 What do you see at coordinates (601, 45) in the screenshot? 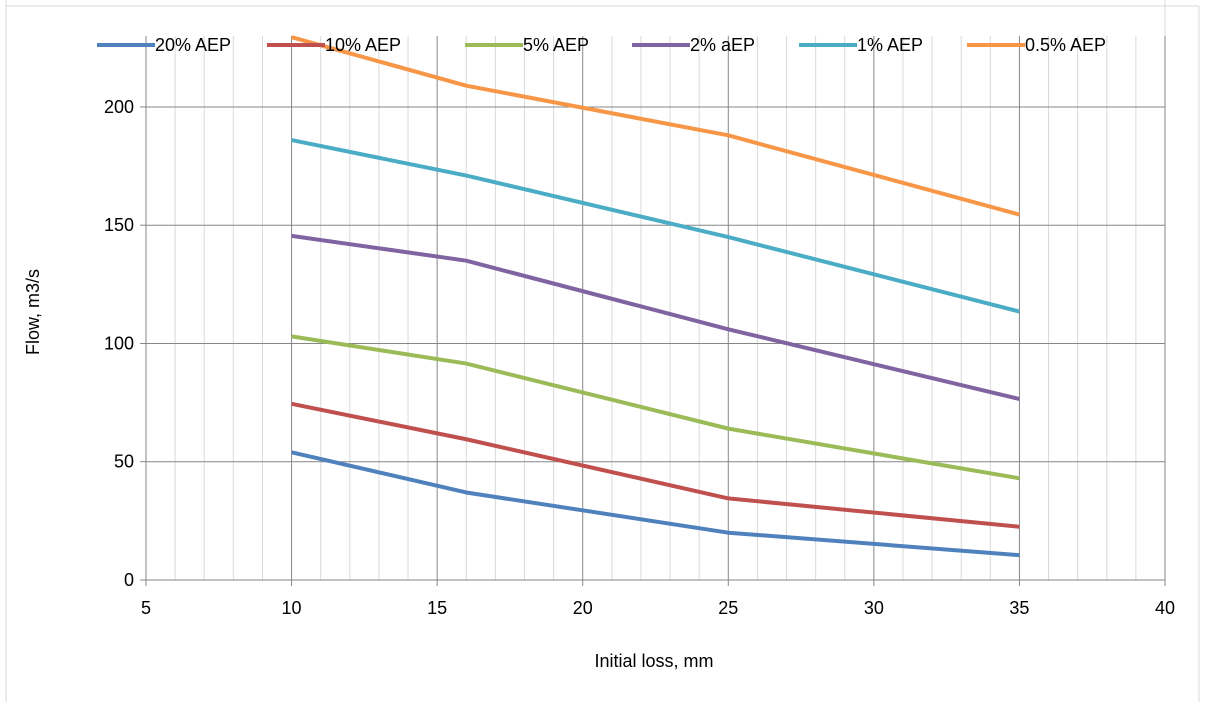
I see `legend: 20% AEP 10% AEP 5% AEP 2% aEP 1% AEP 0.5% AEP` at bounding box center [601, 45].